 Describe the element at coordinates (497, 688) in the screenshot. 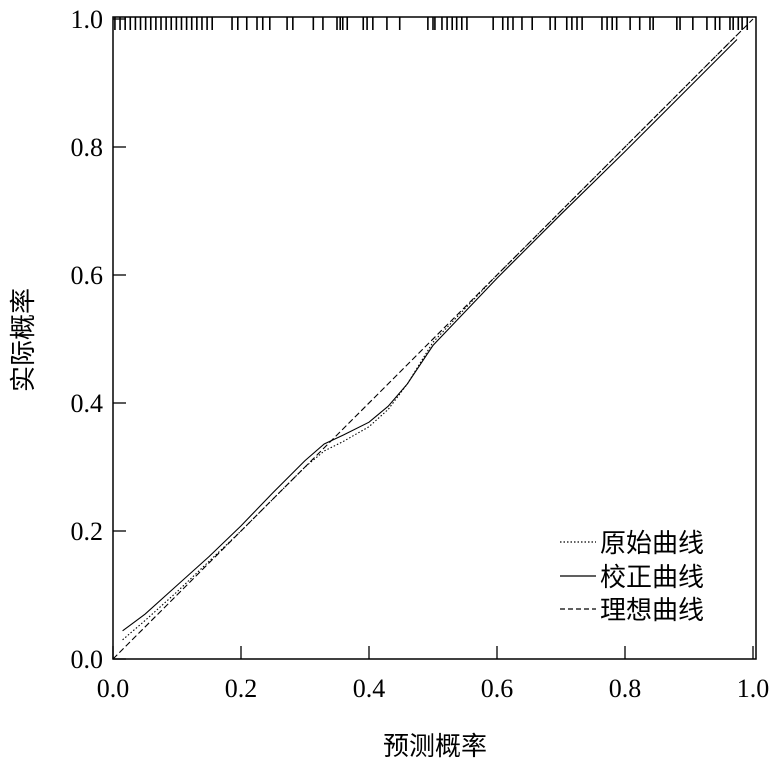

I see `x-tick-label: 0.6` at that location.